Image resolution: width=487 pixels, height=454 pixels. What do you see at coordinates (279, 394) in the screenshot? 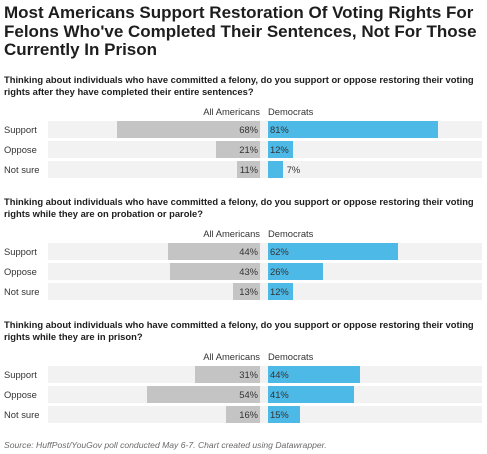
I see `value-label-democrats: 41%` at bounding box center [279, 394].